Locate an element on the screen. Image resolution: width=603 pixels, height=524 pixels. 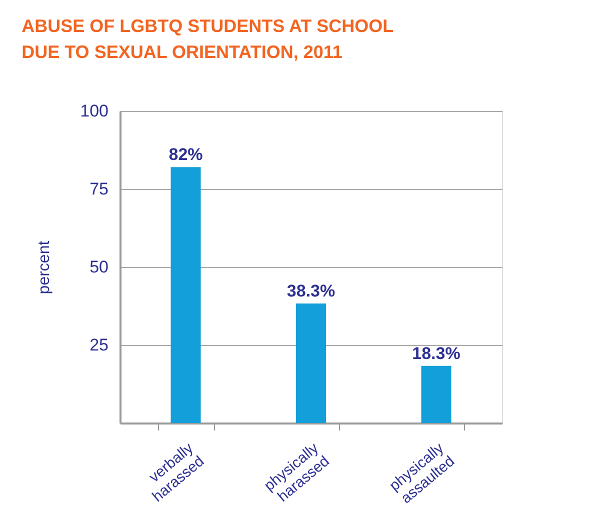
y-axis-title: percent is located at coordinates (45, 267).